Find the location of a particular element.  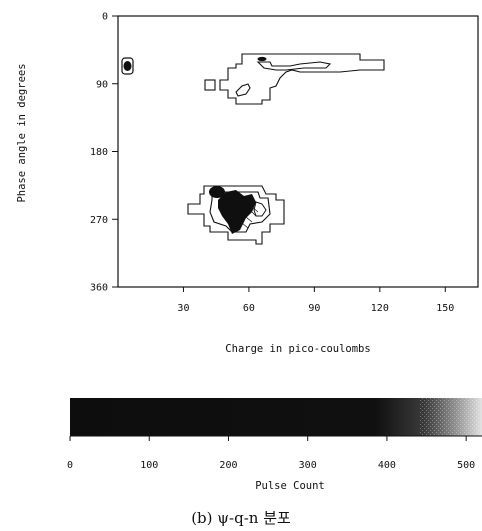

figure-caption: (b) ψ-q-n 분포 is located at coordinates (241, 518).